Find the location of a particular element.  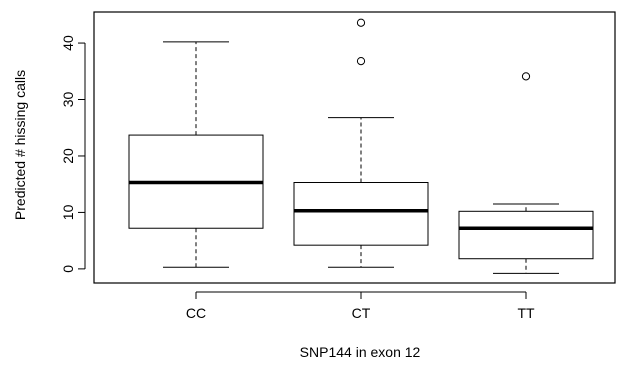

box-cc is located at coordinates (196, 154).